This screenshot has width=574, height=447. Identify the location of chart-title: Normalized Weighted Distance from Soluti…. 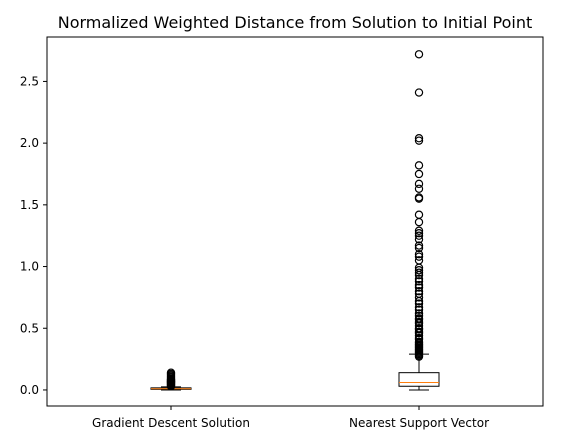
(295, 22).